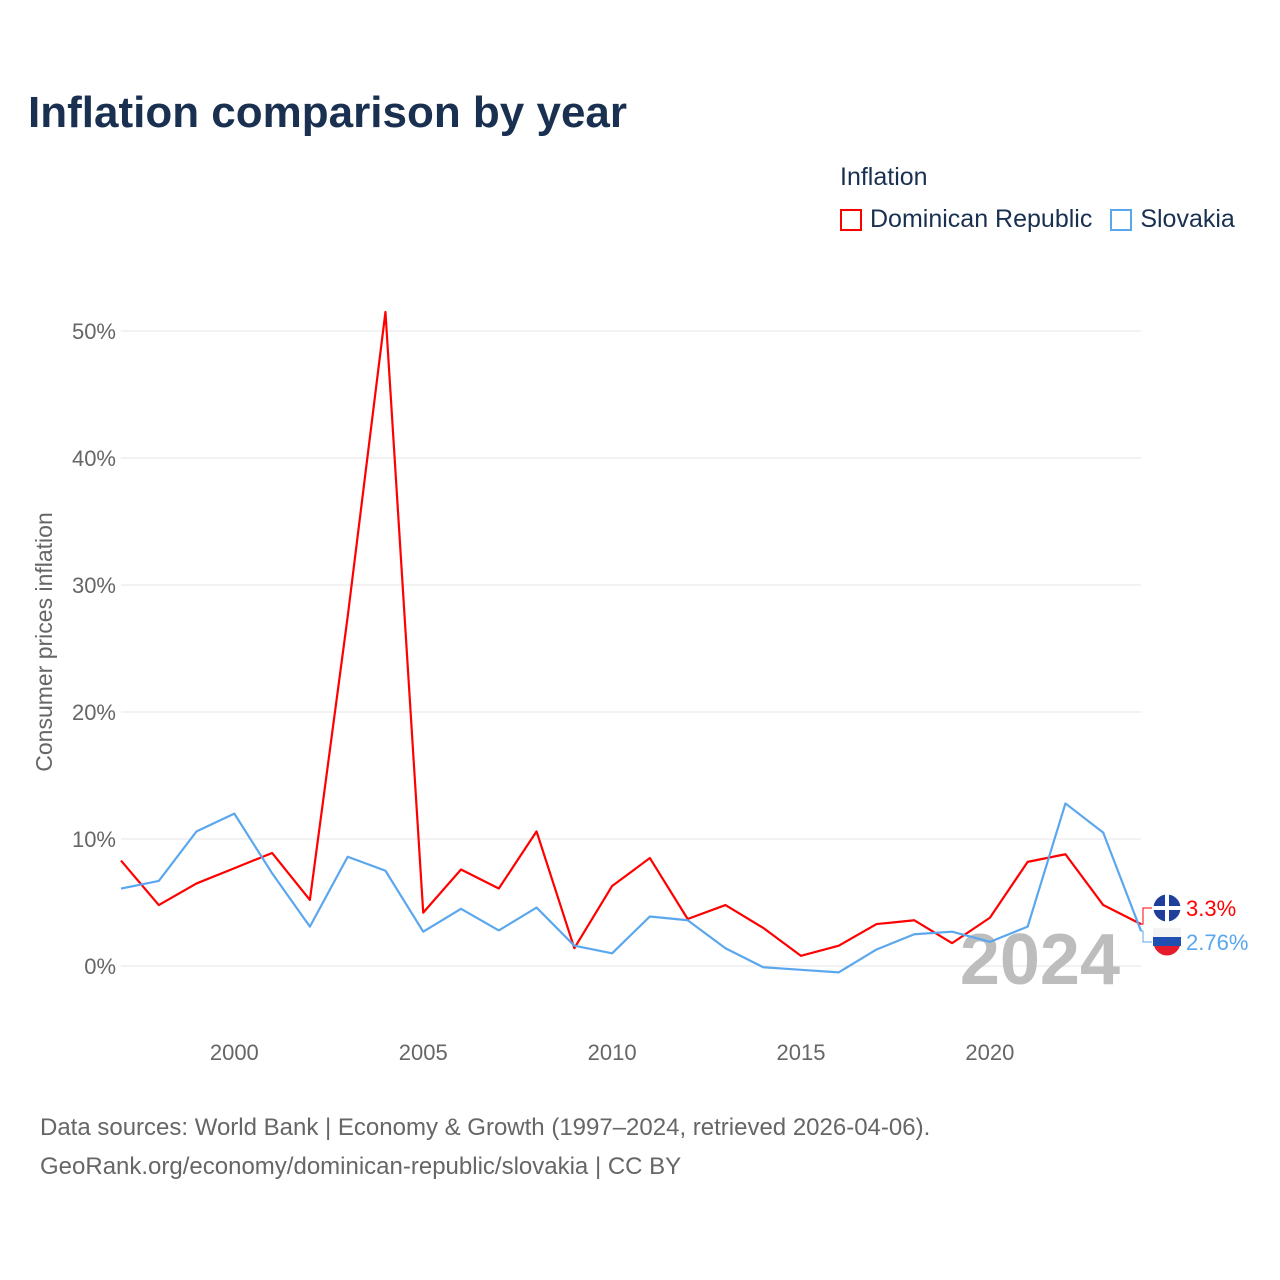 This screenshot has height=1280, width=1280. I want to click on x-tick-label: 2010, so click(612, 1052).